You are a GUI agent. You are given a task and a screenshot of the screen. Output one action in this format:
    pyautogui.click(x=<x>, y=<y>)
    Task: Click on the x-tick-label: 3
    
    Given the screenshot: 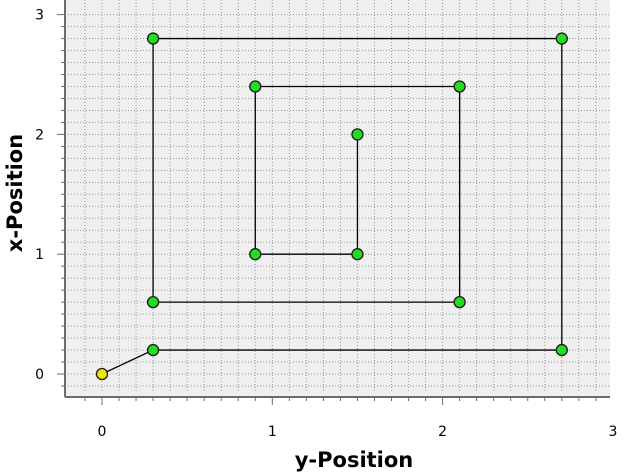 What is the action you would take?
    pyautogui.click(x=612, y=432)
    